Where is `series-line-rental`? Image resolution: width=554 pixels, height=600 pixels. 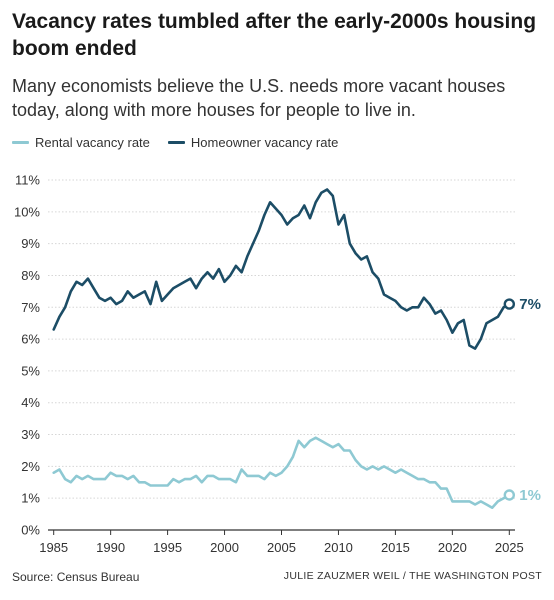 series-line-rental is located at coordinates (281, 473).